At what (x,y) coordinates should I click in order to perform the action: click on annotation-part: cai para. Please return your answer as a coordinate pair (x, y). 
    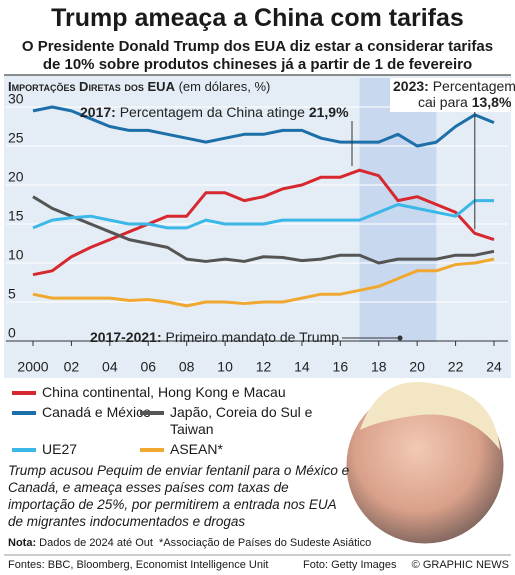
    Looking at the image, I should click on (445, 102).